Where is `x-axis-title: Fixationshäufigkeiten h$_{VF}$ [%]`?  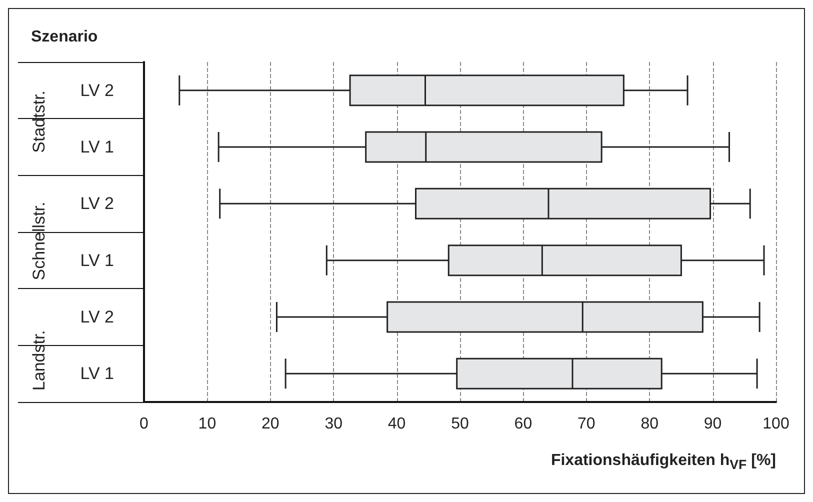 x-axis-title: Fixationshäufigkeiten h$_{VF}$ [%] is located at coordinates (663, 462).